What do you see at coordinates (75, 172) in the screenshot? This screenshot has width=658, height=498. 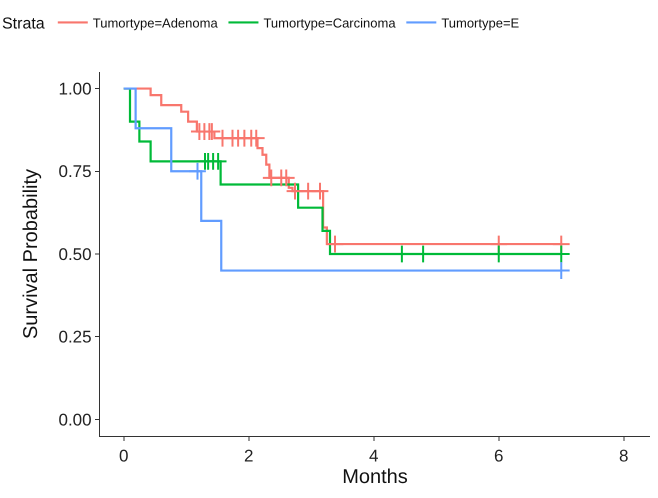 I see `y-tick-label: 0.75` at bounding box center [75, 172].